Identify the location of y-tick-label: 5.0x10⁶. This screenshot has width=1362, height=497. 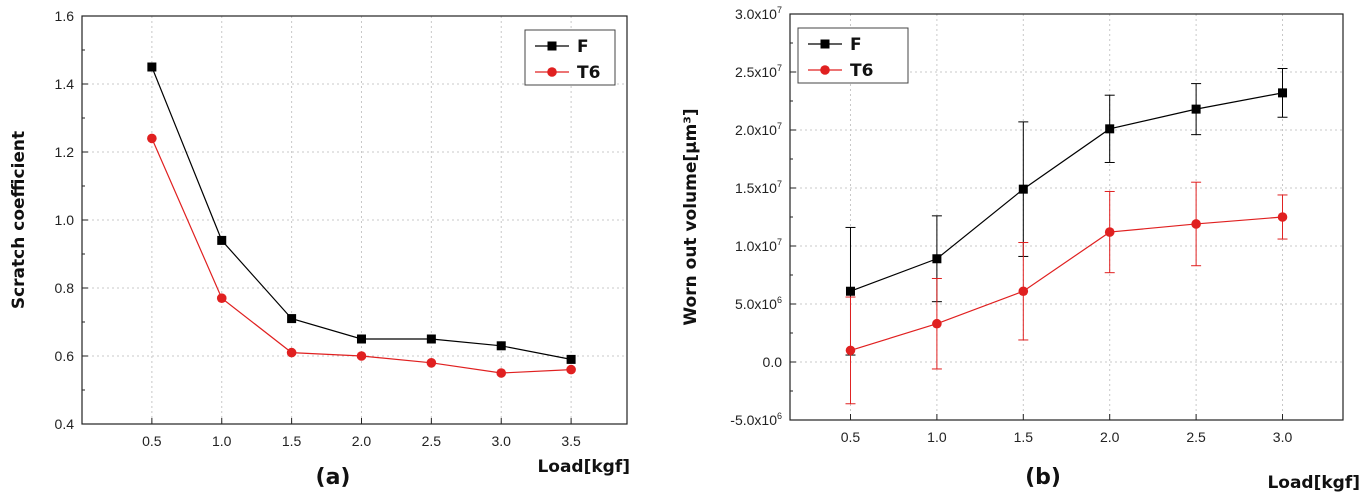
(758, 303).